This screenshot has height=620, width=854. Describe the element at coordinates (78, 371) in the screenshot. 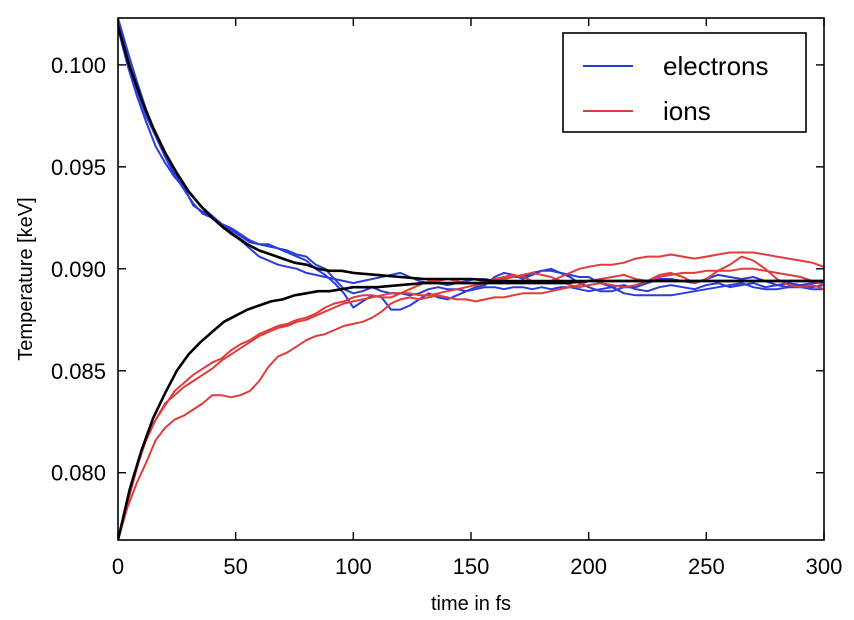

I see `y-tick-label: 0.085` at that location.